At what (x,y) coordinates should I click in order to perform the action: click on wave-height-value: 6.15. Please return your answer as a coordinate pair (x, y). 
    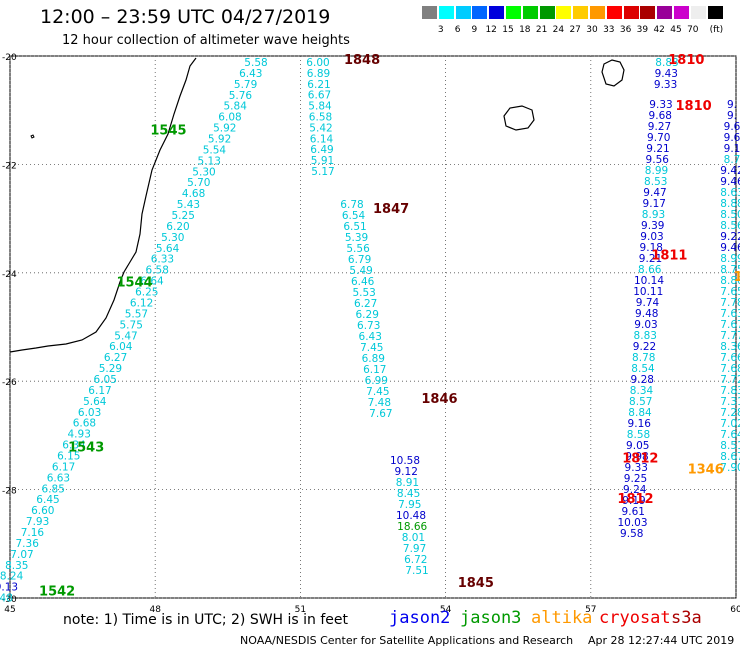
    Looking at the image, I should click on (68, 456).